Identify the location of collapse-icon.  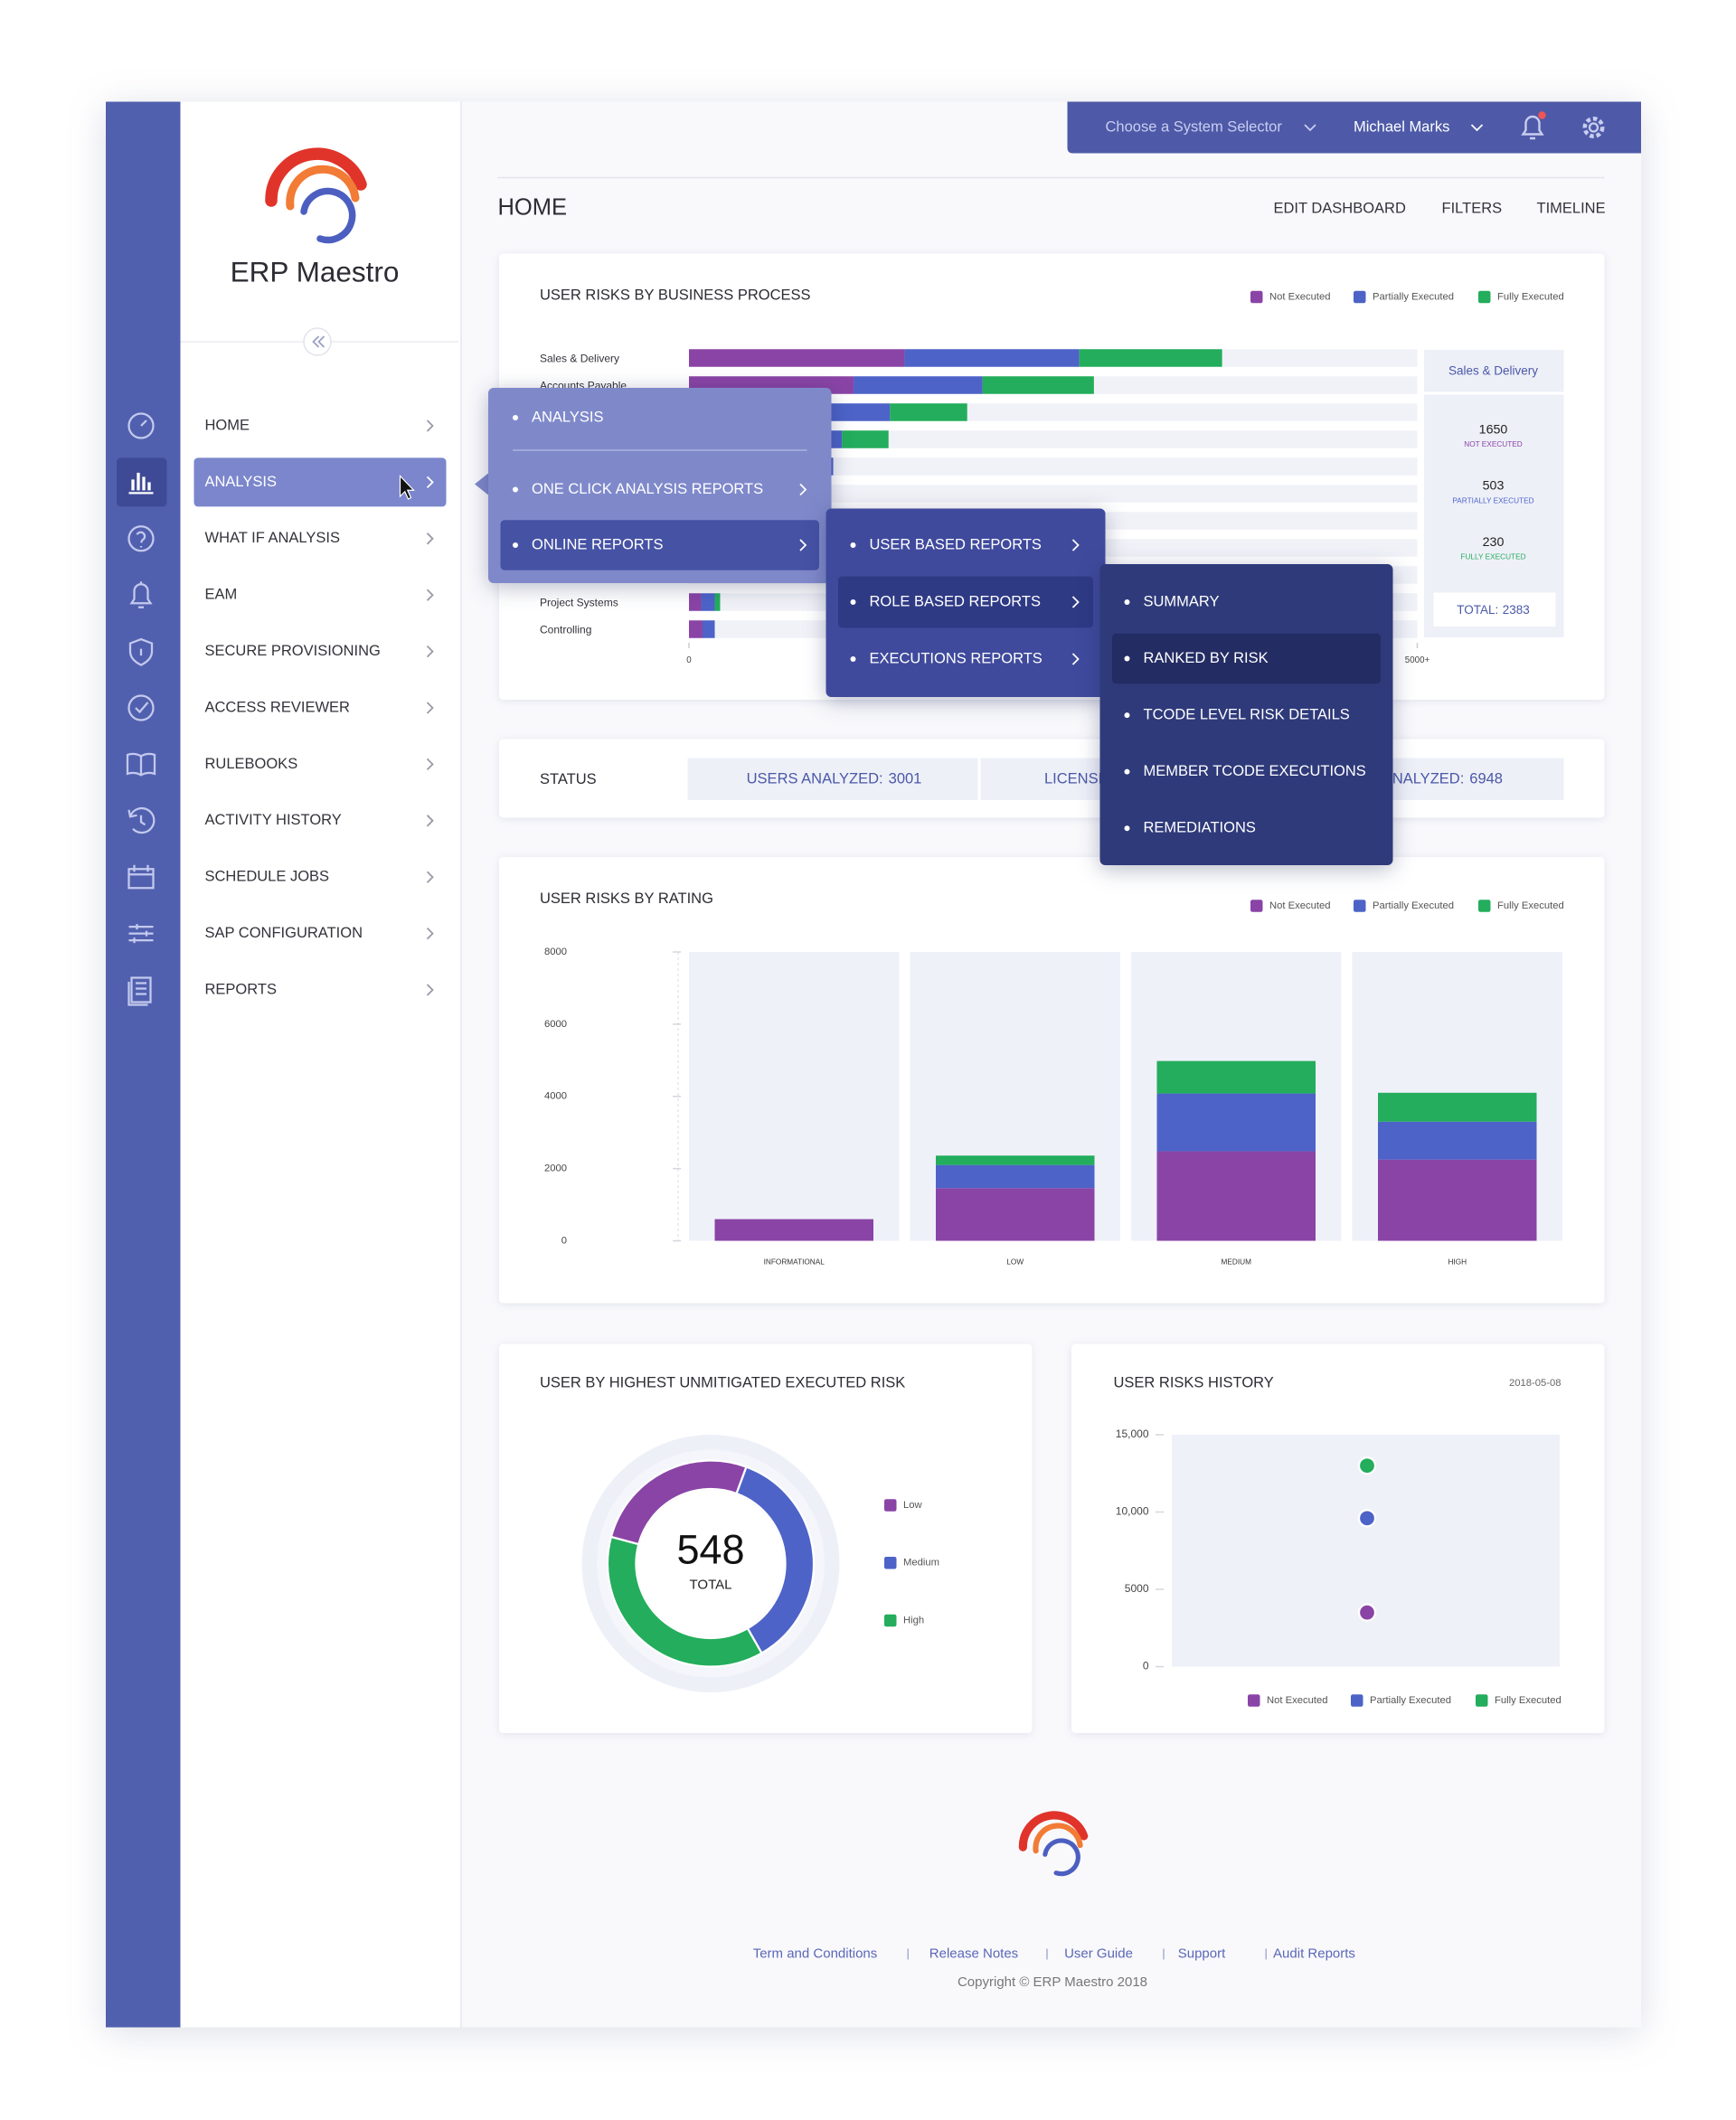
(319, 341).